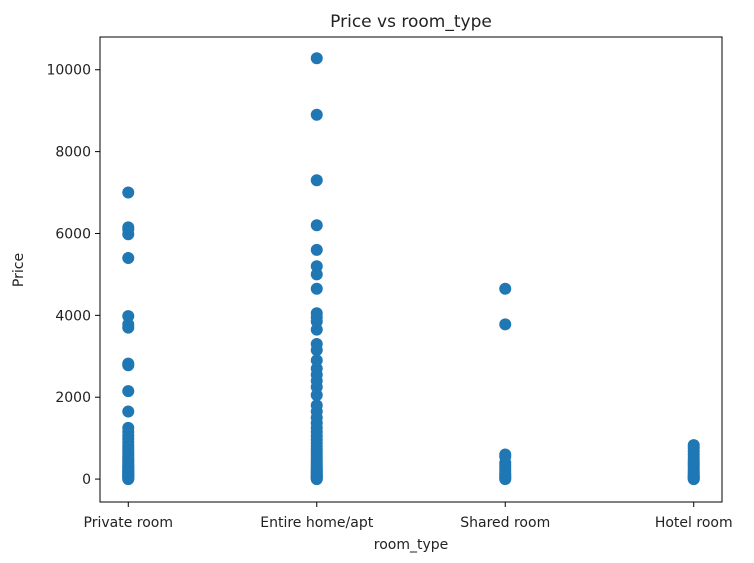 The width and height of the screenshot is (754, 563). I want to click on chart-title: Price vs room_type, so click(411, 22).